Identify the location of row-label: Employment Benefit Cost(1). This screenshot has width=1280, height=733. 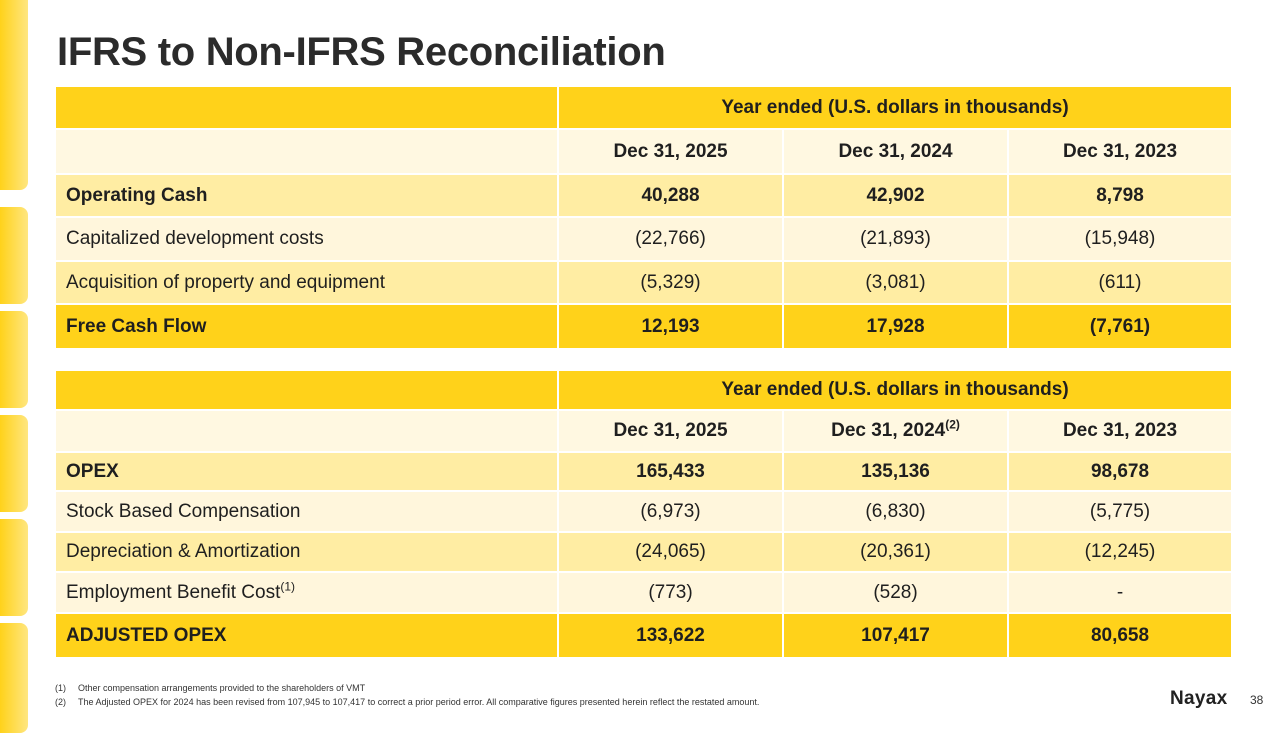
(307, 593).